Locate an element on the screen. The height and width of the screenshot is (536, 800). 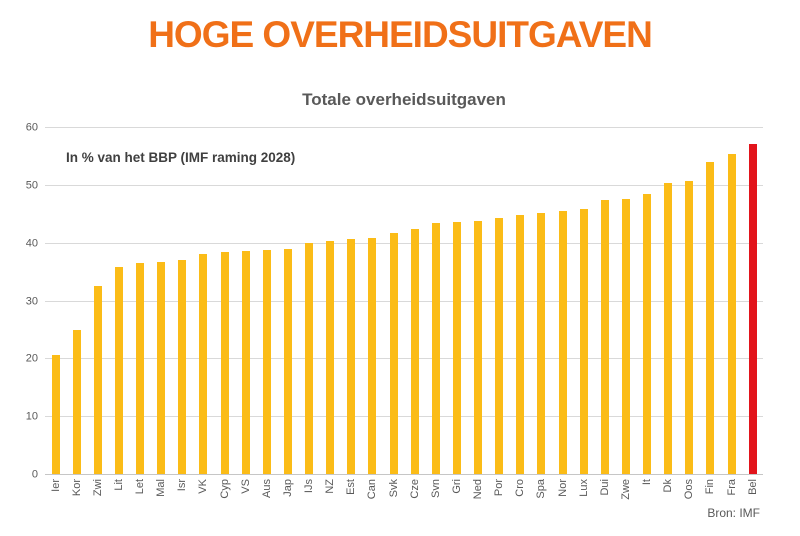
bar-column-Oos is located at coordinates (689, 301).